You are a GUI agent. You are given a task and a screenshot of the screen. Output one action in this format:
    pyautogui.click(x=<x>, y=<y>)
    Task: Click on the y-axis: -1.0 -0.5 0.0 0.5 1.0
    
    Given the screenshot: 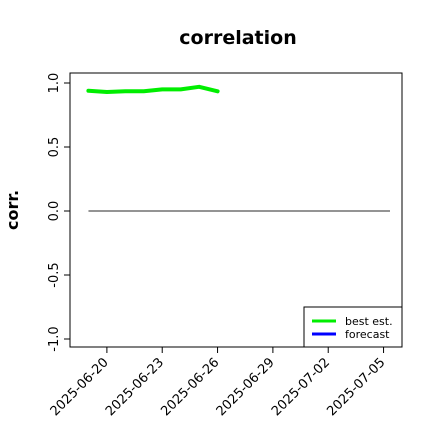 What is the action you would take?
    pyautogui.click(x=58, y=212)
    